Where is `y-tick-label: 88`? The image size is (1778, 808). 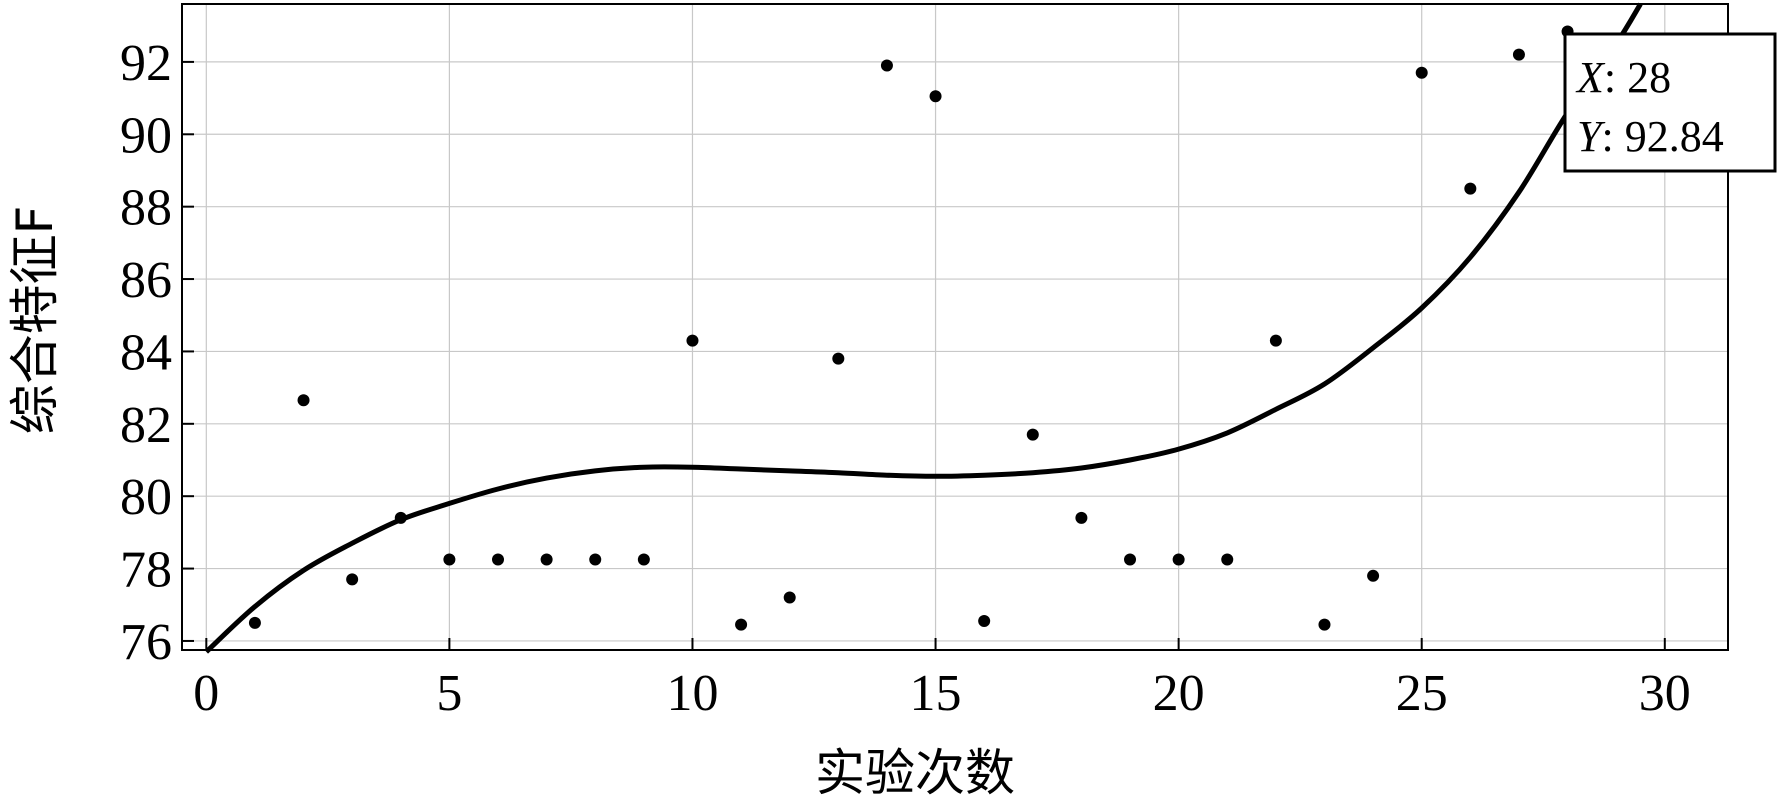 y-tick-label: 88 is located at coordinates (146, 208).